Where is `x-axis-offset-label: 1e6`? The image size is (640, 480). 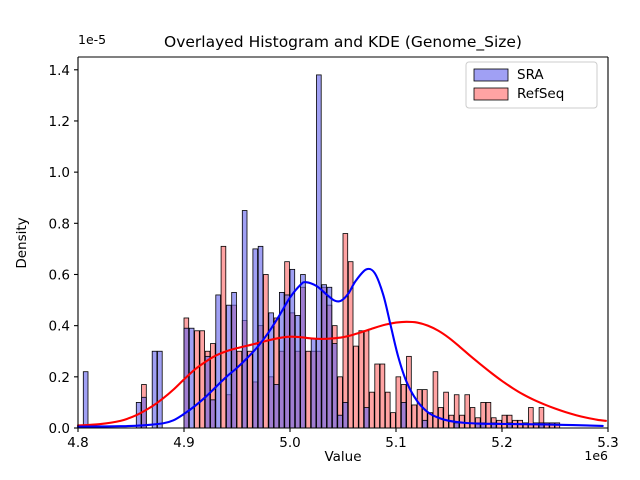
x-axis-offset-label: 1e6 is located at coordinates (596, 455).